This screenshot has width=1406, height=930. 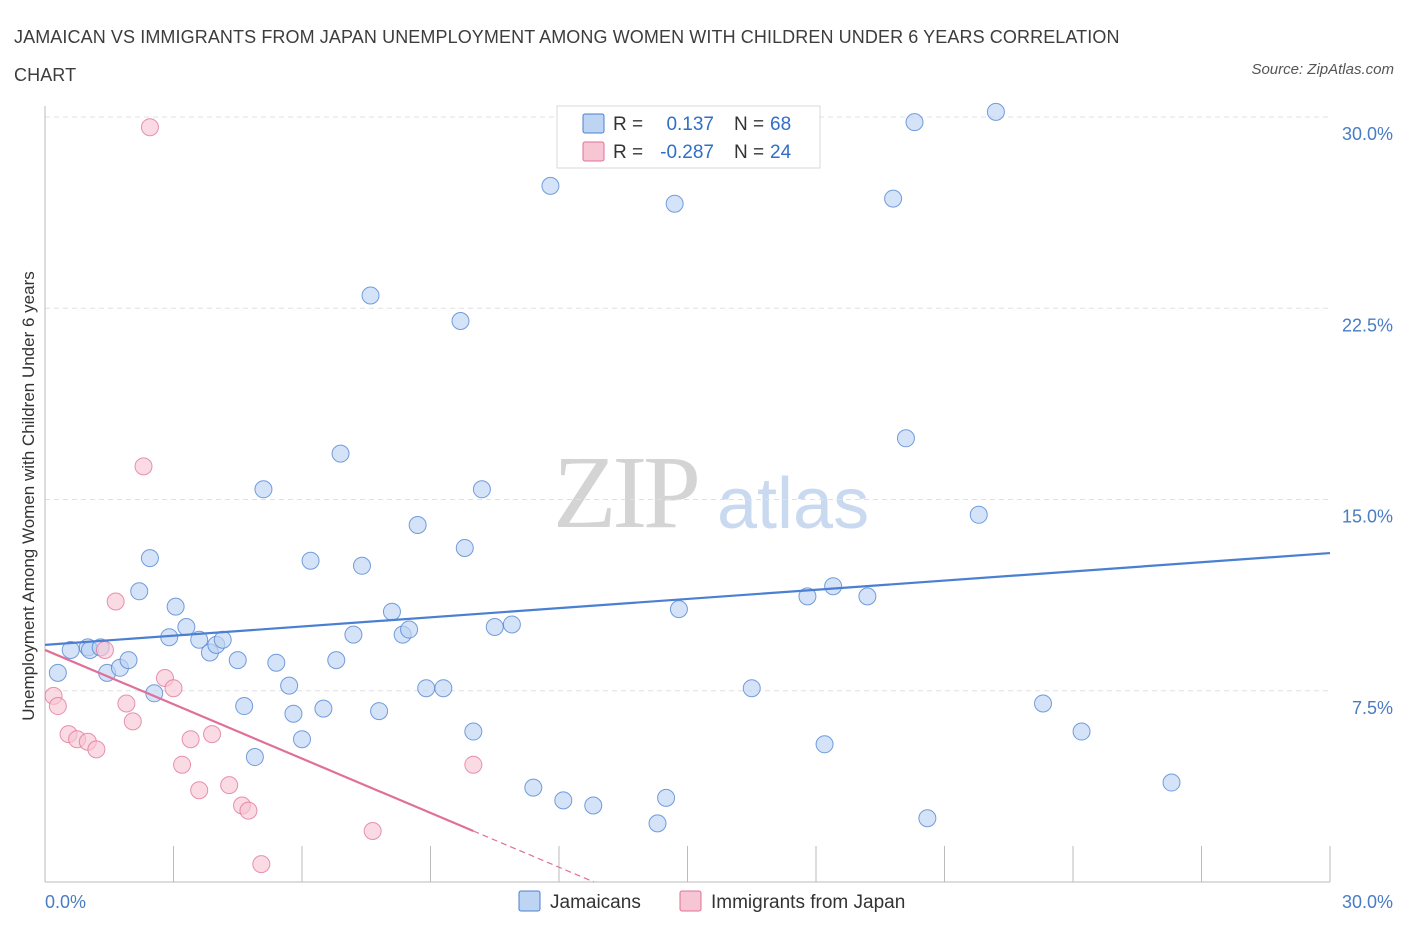 What do you see at coordinates (690, 124) in the screenshot?
I see `stats-r-value: 0.137` at bounding box center [690, 124].